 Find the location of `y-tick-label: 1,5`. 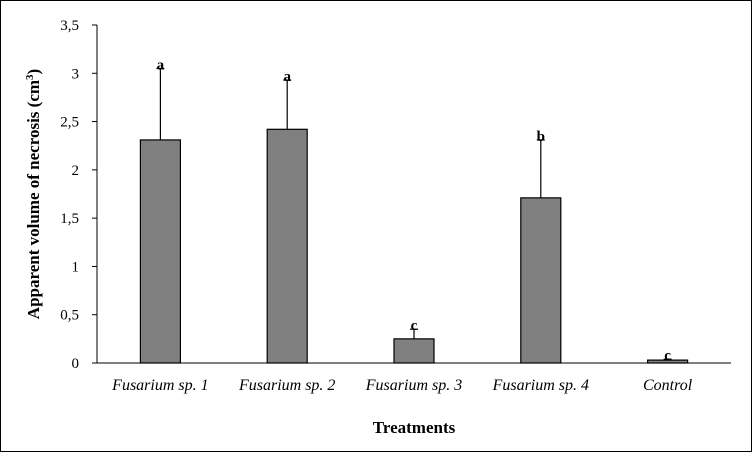

y-tick-label: 1,5 is located at coordinates (69, 219).